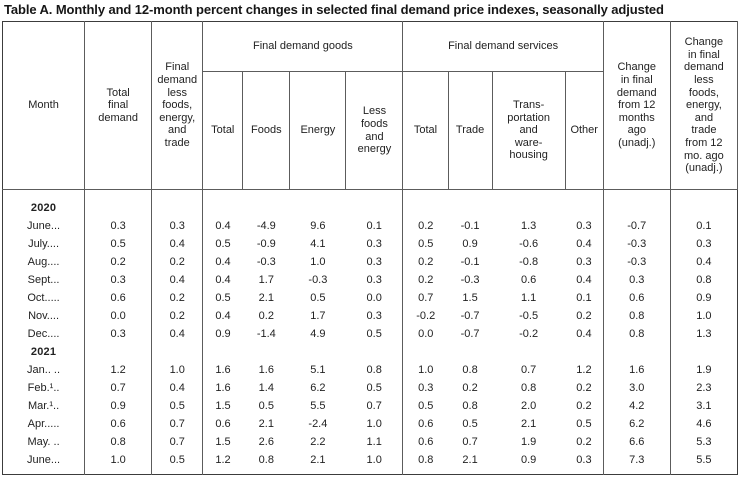 The image size is (740, 479). I want to click on col-header-services-trade: Trade, so click(470, 130).